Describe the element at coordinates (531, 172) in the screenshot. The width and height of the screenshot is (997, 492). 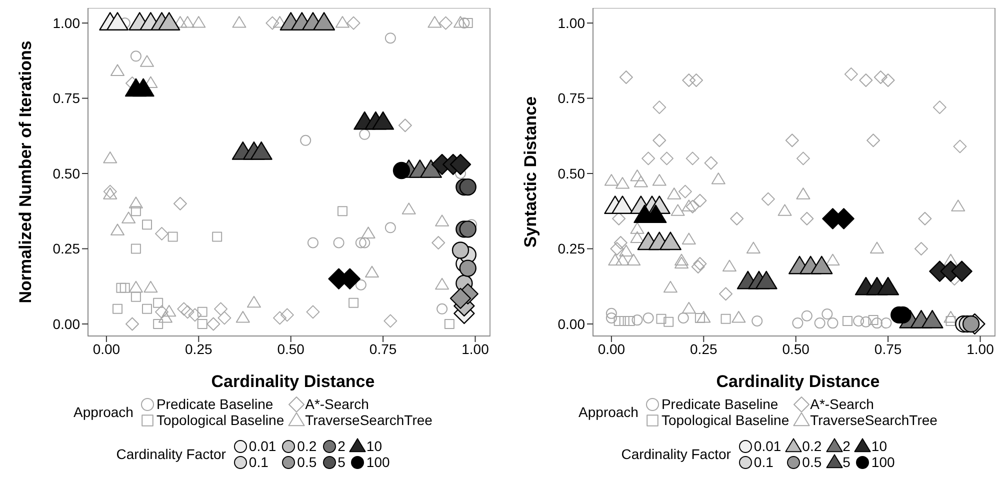
I see `y-axis-title: Syntactic Distance` at that location.